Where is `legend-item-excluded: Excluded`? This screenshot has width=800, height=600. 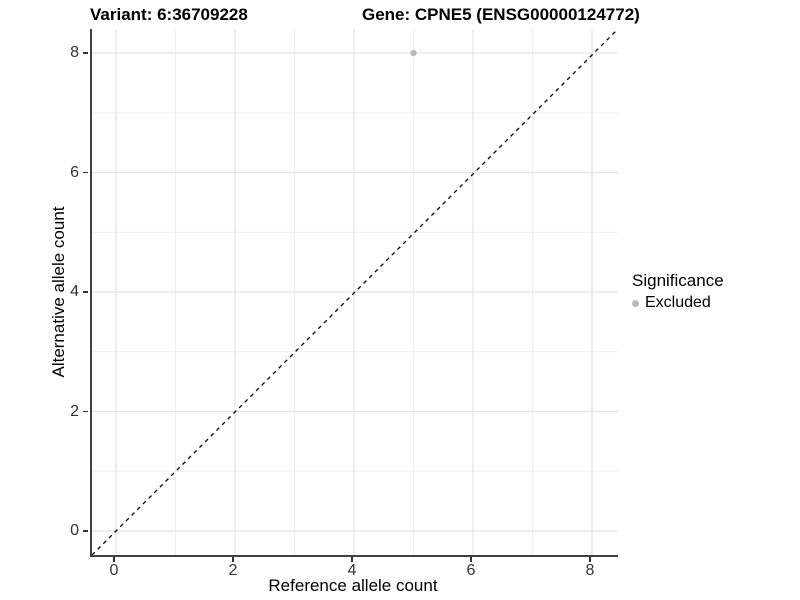
legend-item-excluded: Excluded is located at coordinates (678, 303).